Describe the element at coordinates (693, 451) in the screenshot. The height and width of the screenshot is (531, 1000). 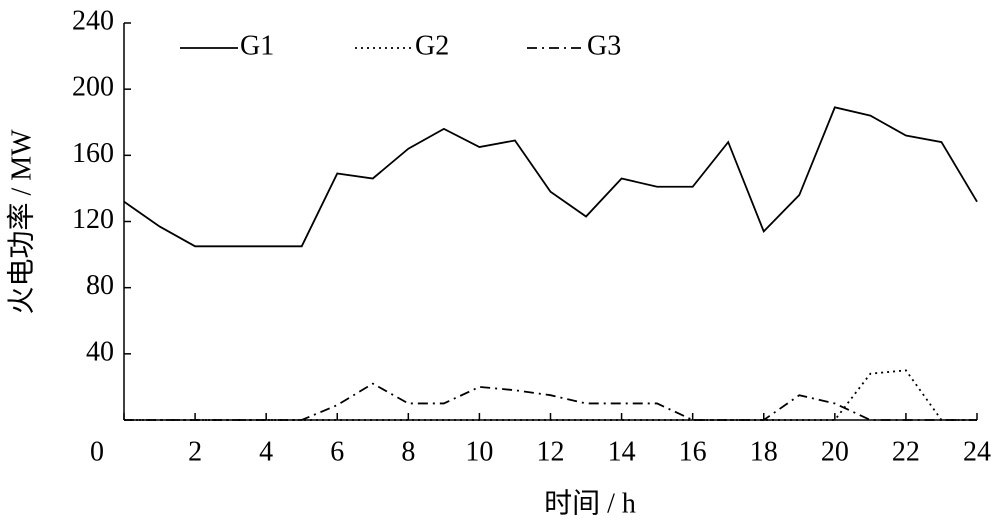
I see `x-tick-label: 16` at that location.